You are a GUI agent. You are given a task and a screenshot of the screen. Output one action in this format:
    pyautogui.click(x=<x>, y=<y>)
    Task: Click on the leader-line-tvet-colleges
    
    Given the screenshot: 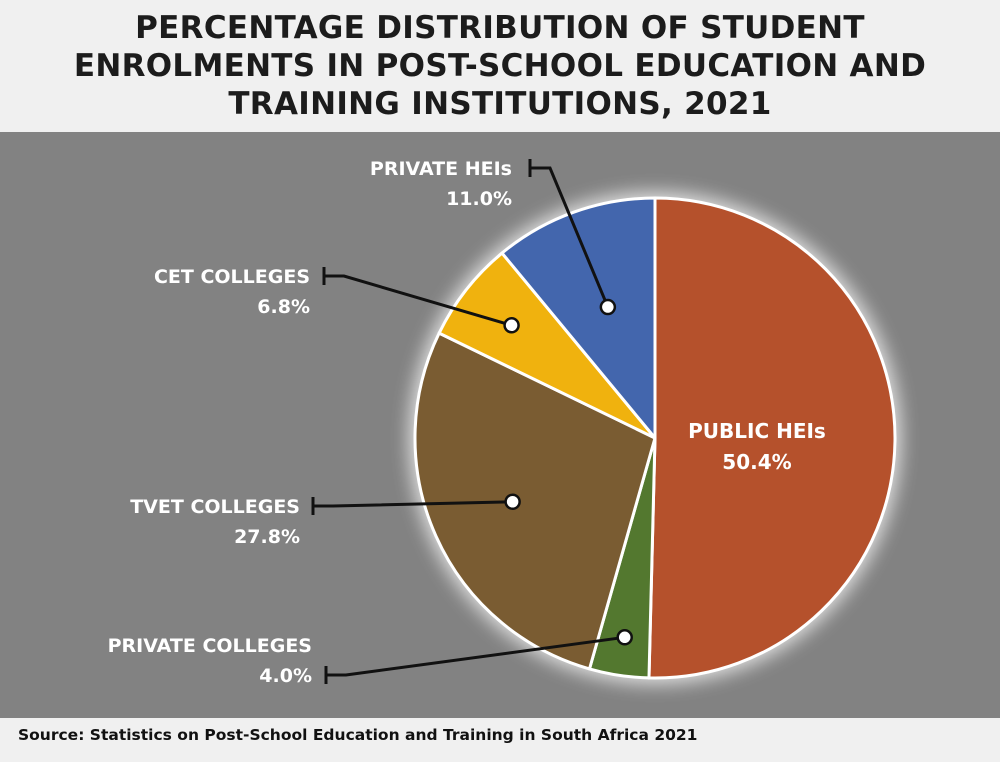 What is the action you would take?
    pyautogui.click(x=413, y=504)
    